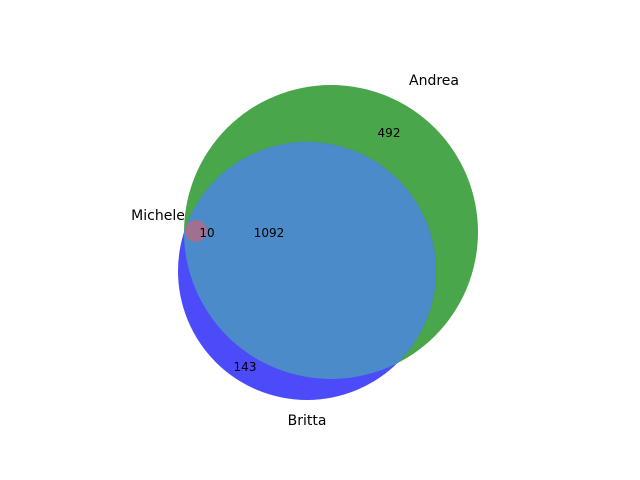 The width and height of the screenshot is (640, 480). Describe the element at coordinates (158, 216) in the screenshot. I see `set-label-michele: Michele` at that location.